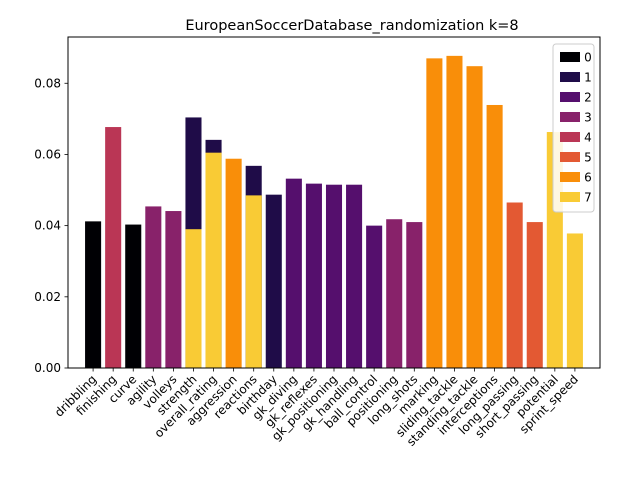  I want to click on legend-label-2: 2, so click(588, 98).